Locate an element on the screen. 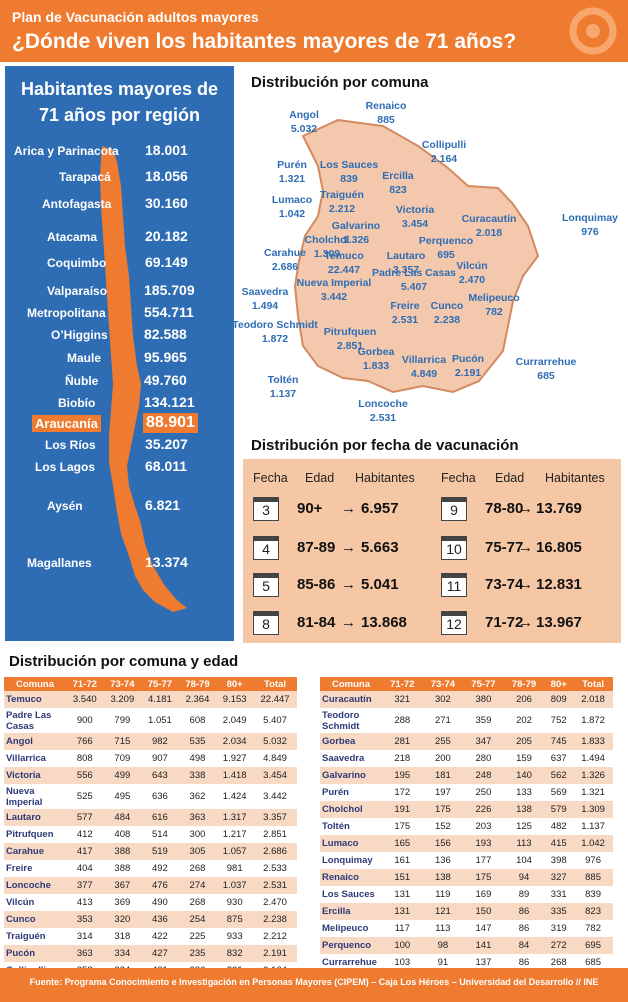 Image resolution: width=628 pixels, height=1002 pixels. comuna-name: Lautaro is located at coordinates (406, 256).